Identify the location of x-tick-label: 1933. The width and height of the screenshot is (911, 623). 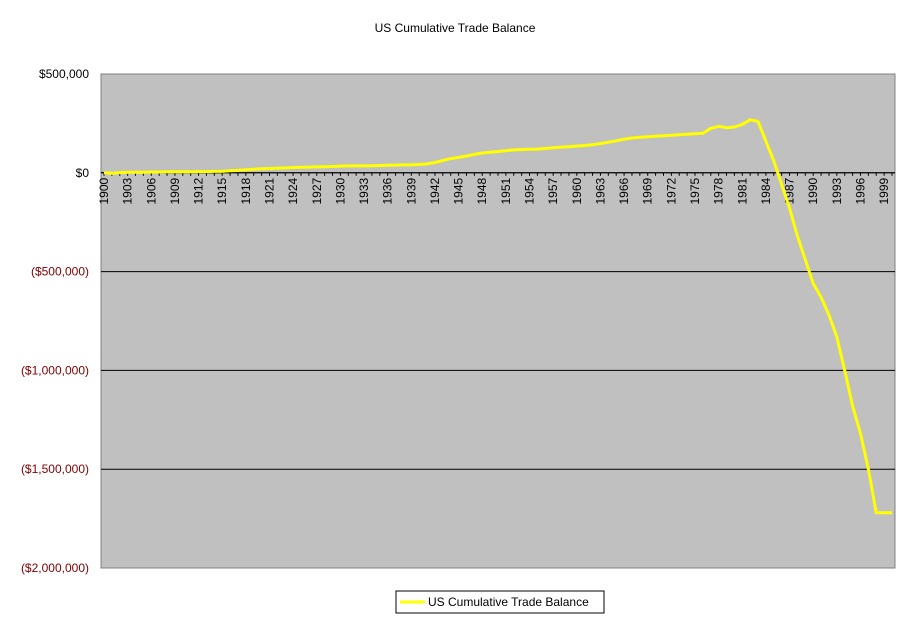
(364, 190).